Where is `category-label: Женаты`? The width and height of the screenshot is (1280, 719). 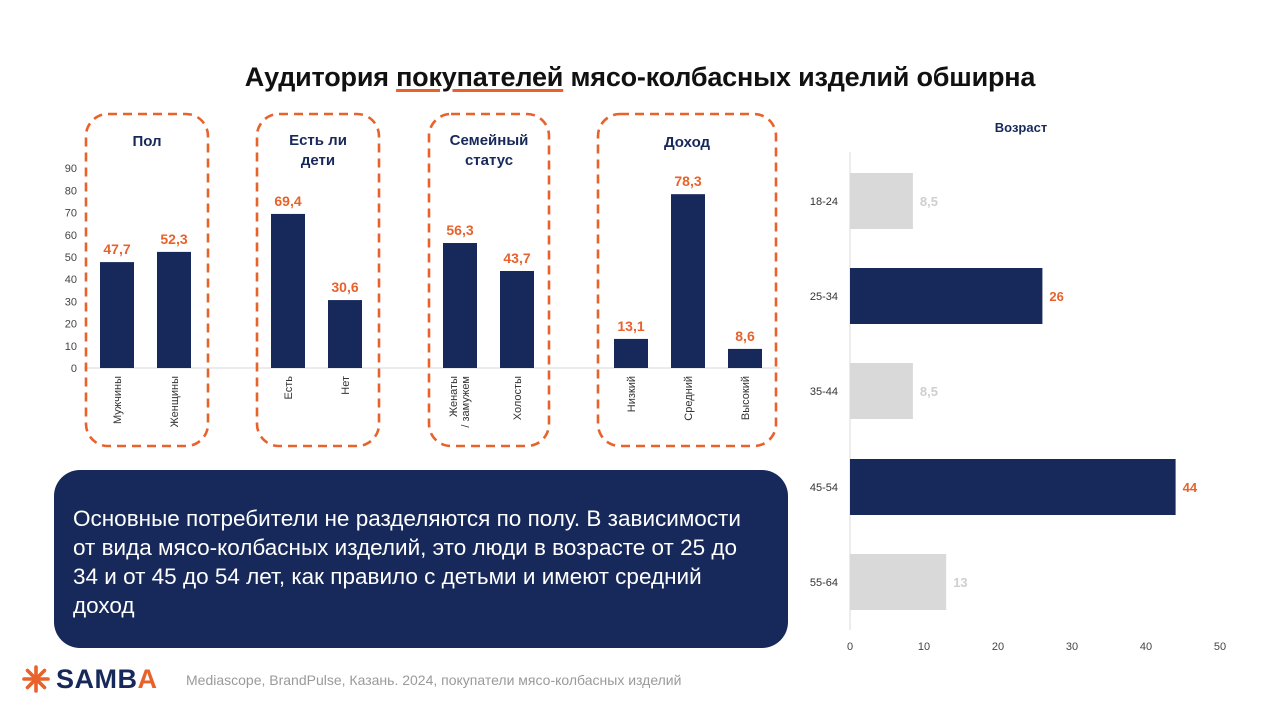 category-label: Женаты is located at coordinates (454, 396).